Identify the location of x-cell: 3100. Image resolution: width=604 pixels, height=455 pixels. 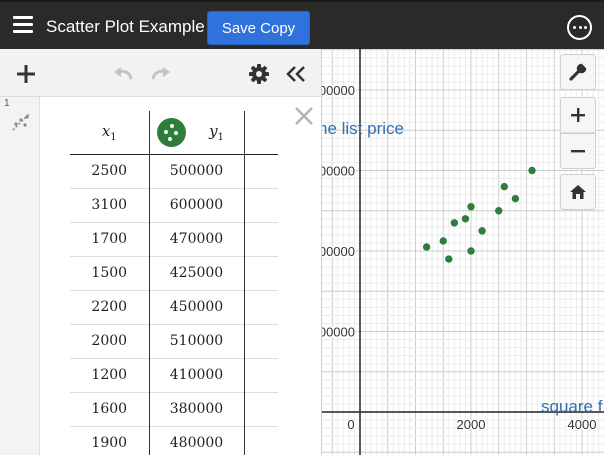
(110, 204).